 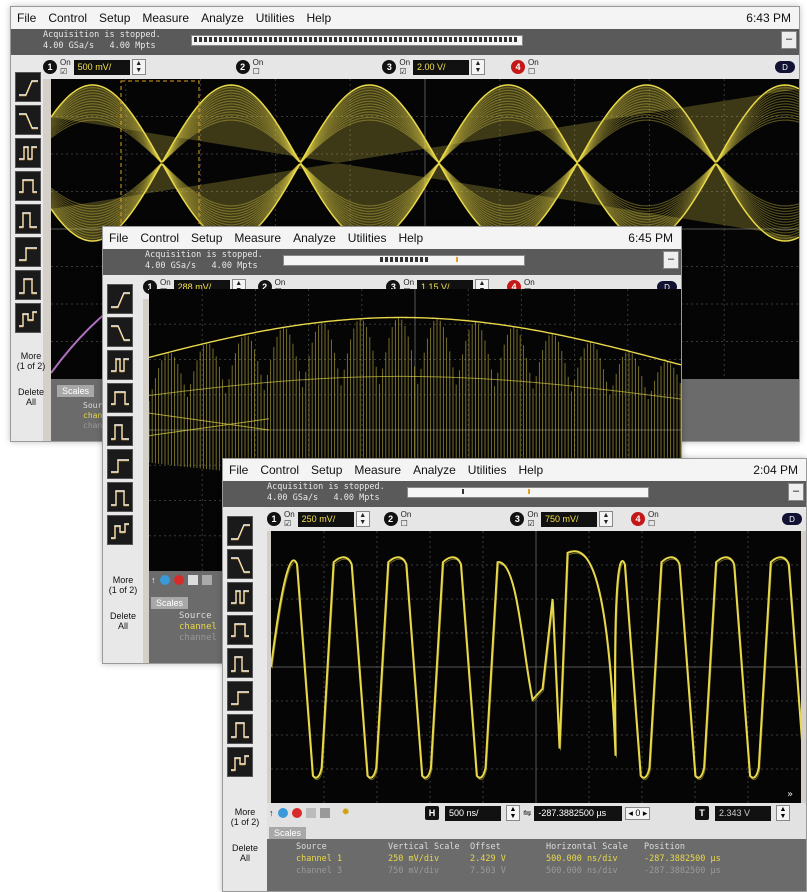 What do you see at coordinates (513, 813) in the screenshot?
I see `timebase-spinner: ▲ ▼` at bounding box center [513, 813].